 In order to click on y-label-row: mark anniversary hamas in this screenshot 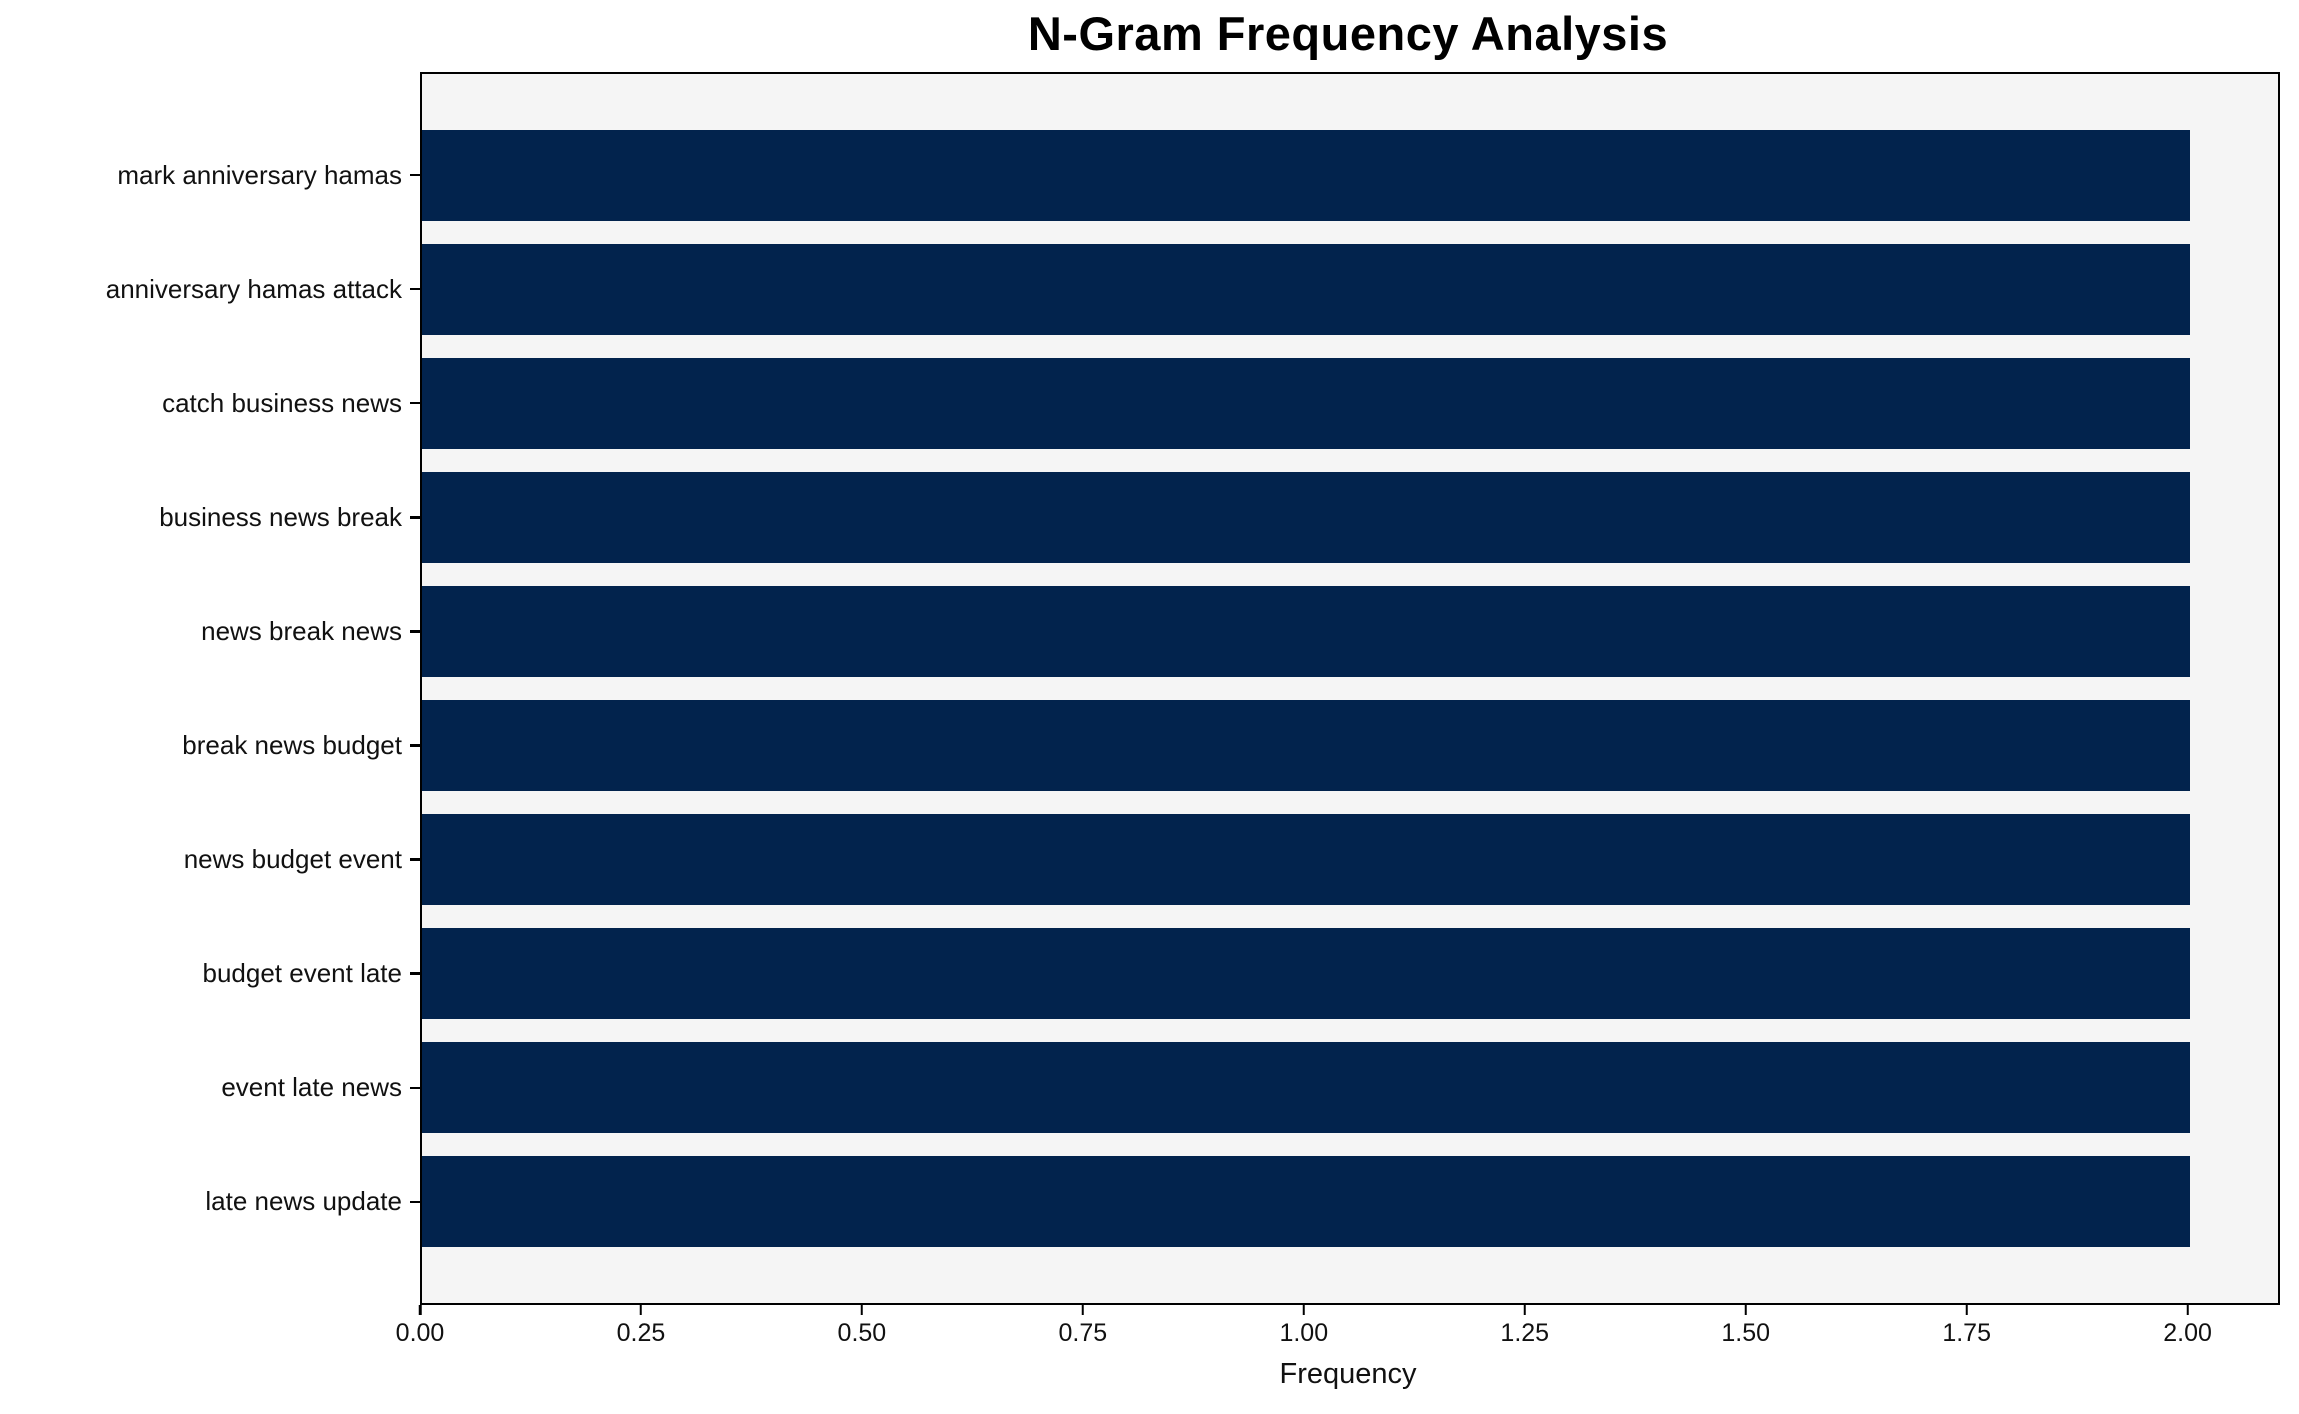, I will do `click(210, 175)`.